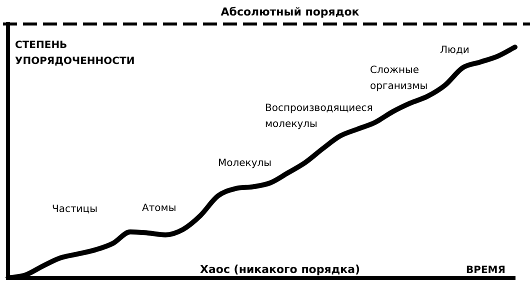 This screenshot has width=530, height=287. I want to click on annotation: Атомы, so click(159, 208).